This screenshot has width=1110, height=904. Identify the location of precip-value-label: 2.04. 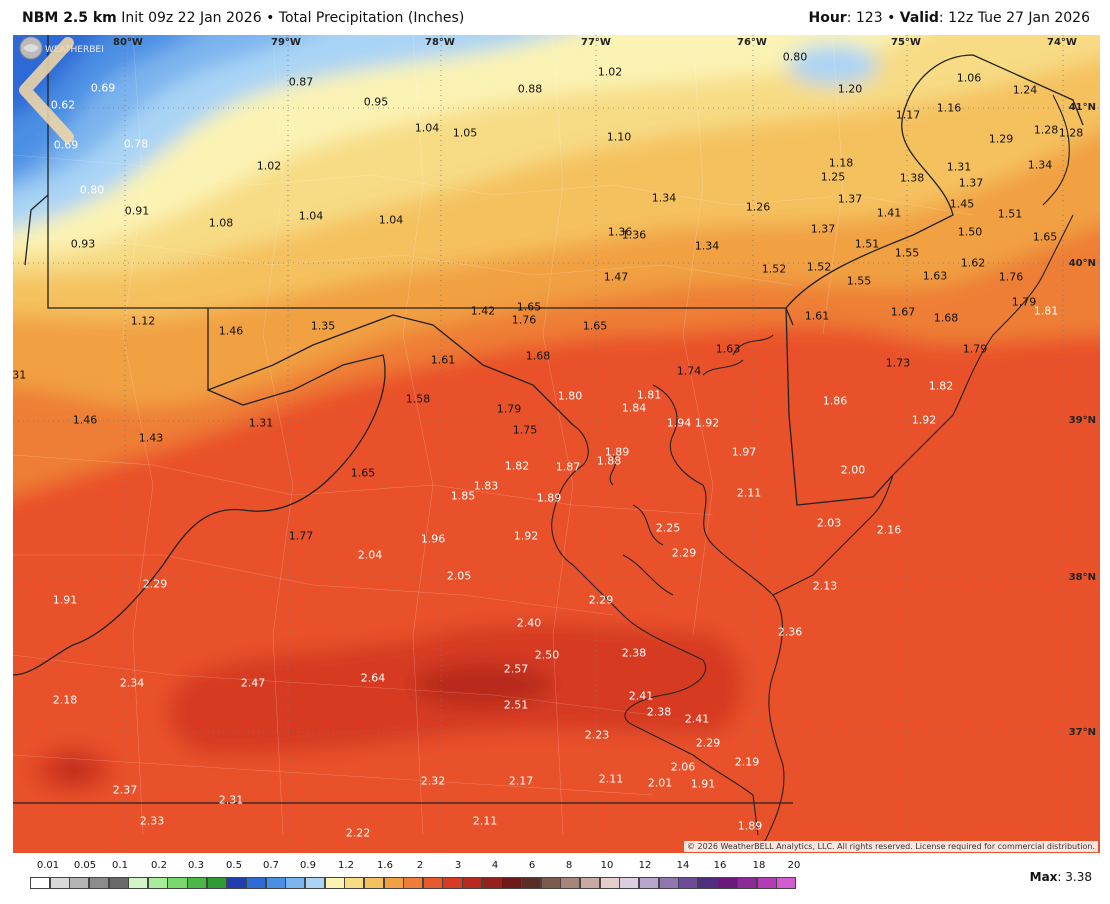
(370, 555).